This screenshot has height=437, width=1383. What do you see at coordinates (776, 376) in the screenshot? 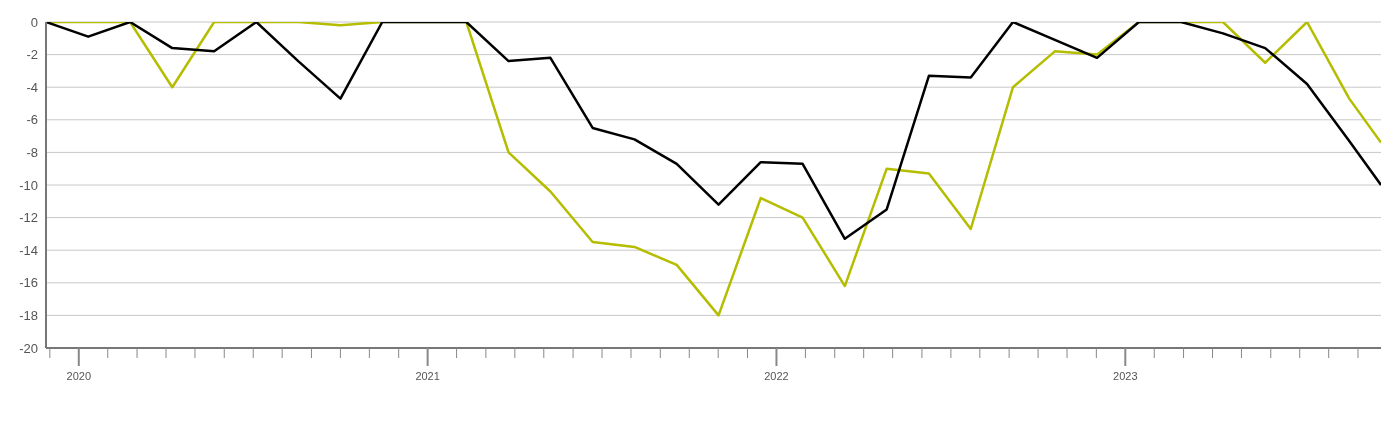
I see `x-tick-label: 2022` at bounding box center [776, 376].